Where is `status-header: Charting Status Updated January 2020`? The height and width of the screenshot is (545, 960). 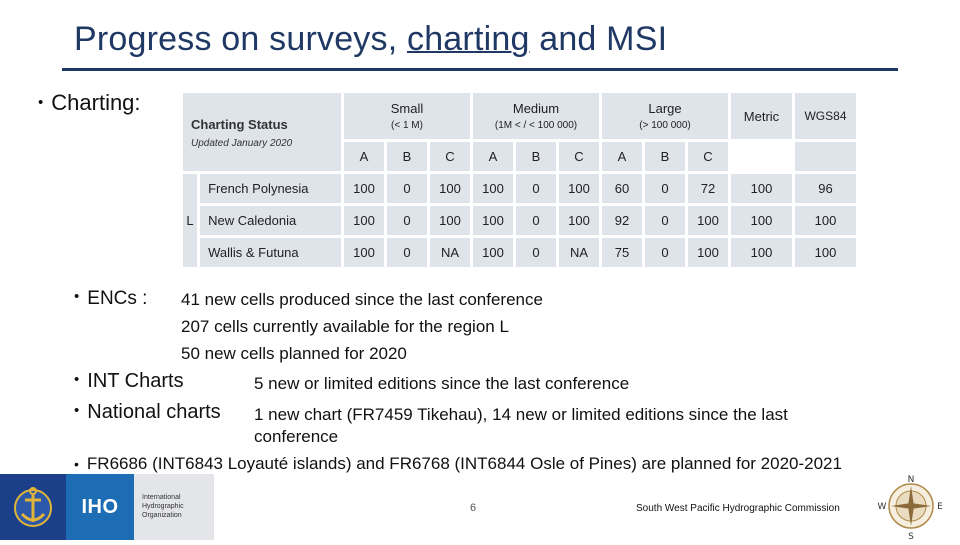 status-header: Charting Status Updated January 2020 is located at coordinates (262, 132).